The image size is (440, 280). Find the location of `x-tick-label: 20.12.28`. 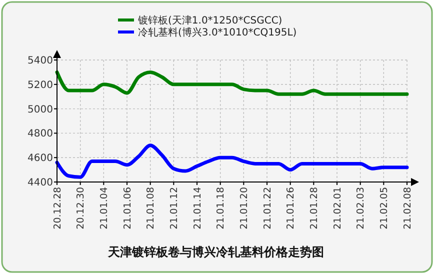

x-tick-label: 20.12.28 is located at coordinates (58, 208).